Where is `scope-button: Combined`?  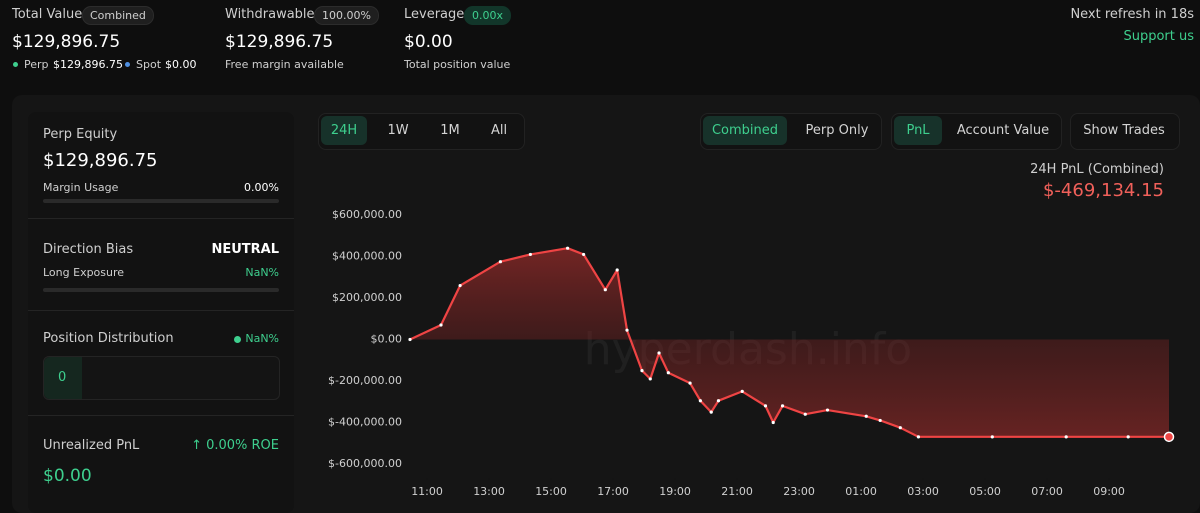
scope-button: Combined is located at coordinates (745, 130).